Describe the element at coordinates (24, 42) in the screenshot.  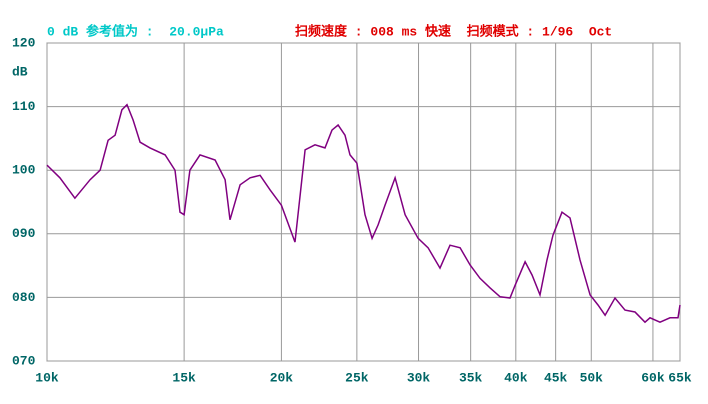
I see `y-tick-label: 120` at that location.